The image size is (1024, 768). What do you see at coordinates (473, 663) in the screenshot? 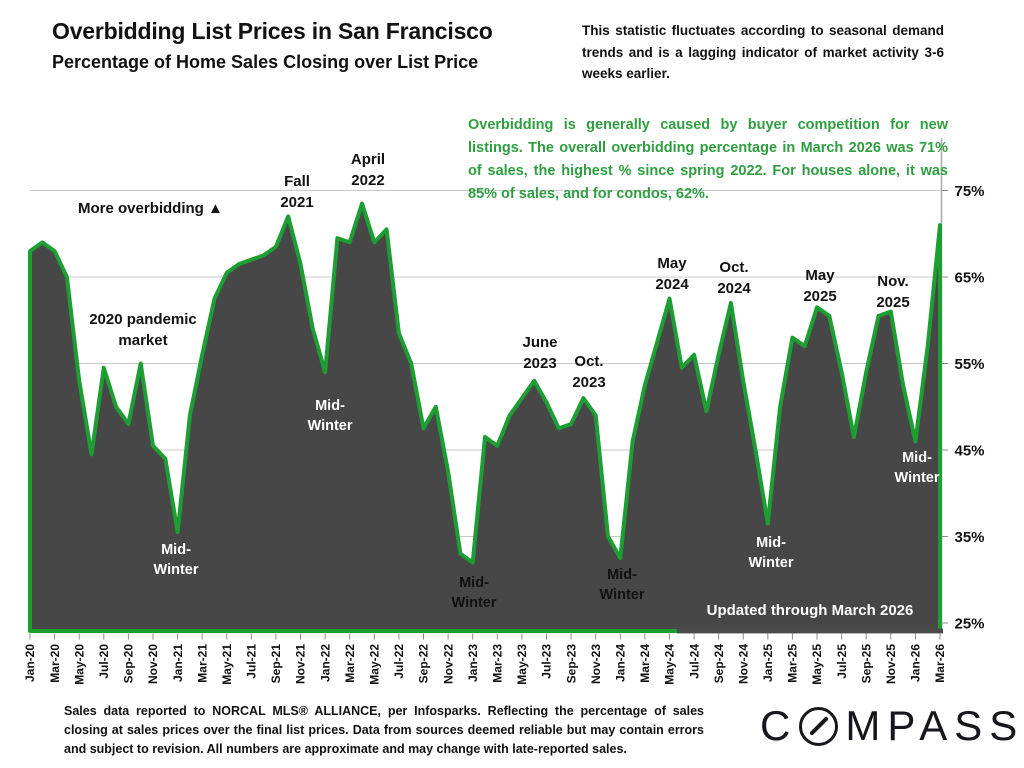
I see `svg-text: Jan-23` at bounding box center [473, 663].